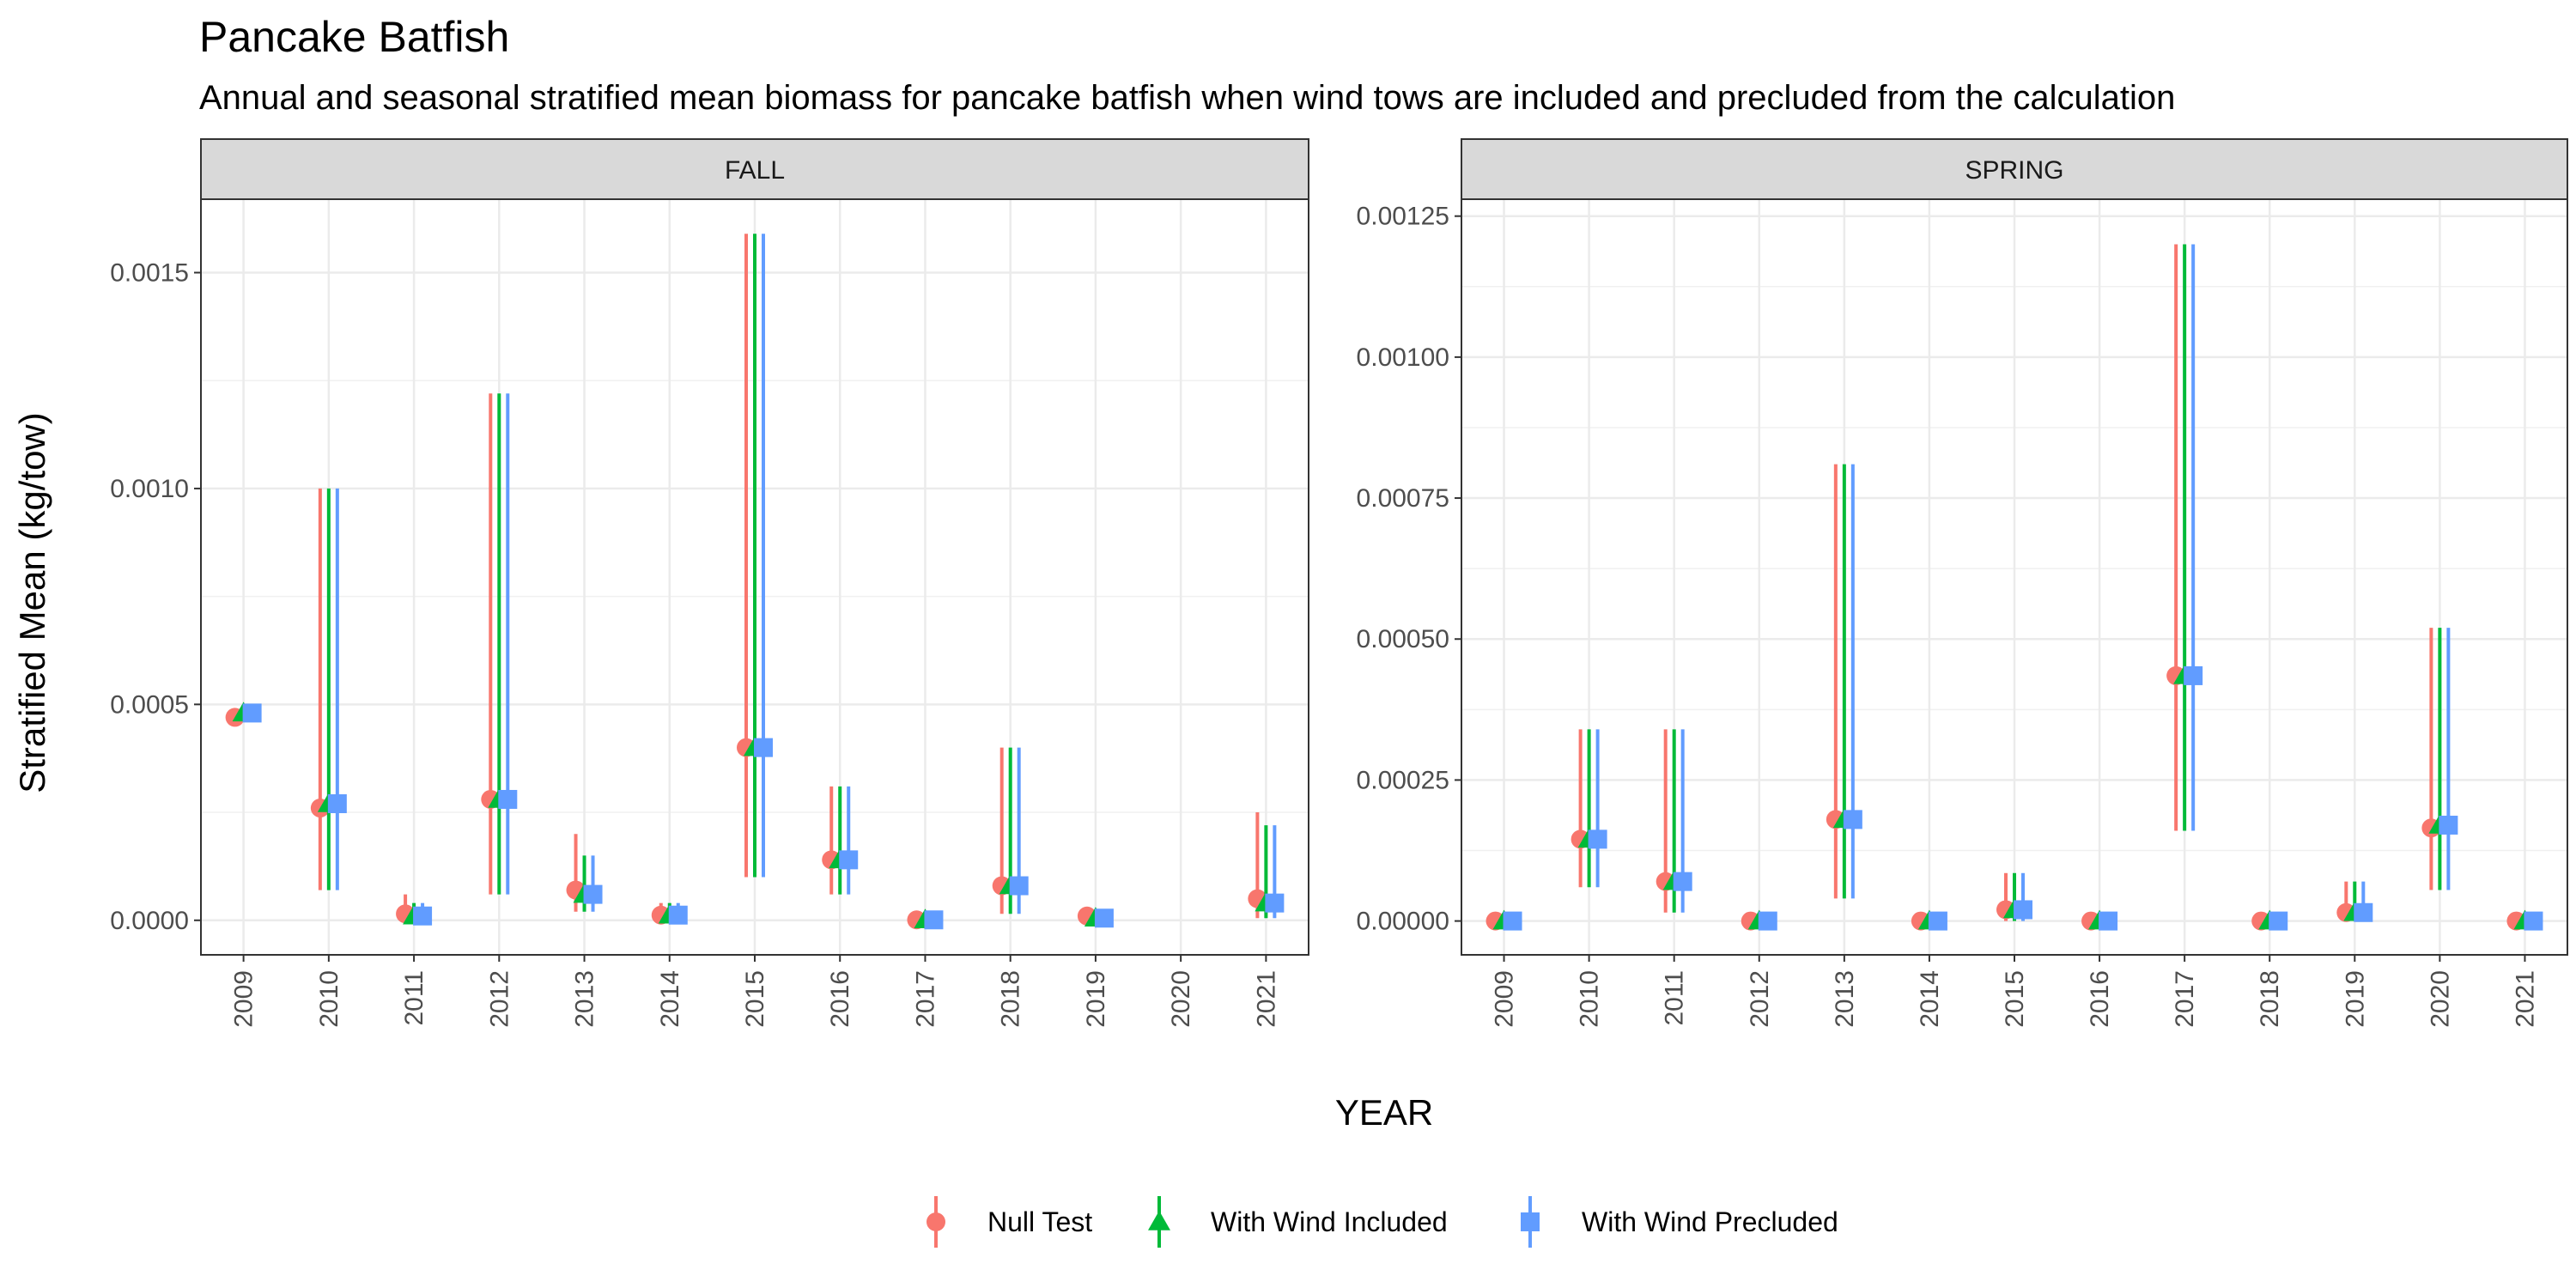  What do you see at coordinates (1403, 780) in the screenshot?
I see `y-tick-label: 0.00025` at bounding box center [1403, 780].